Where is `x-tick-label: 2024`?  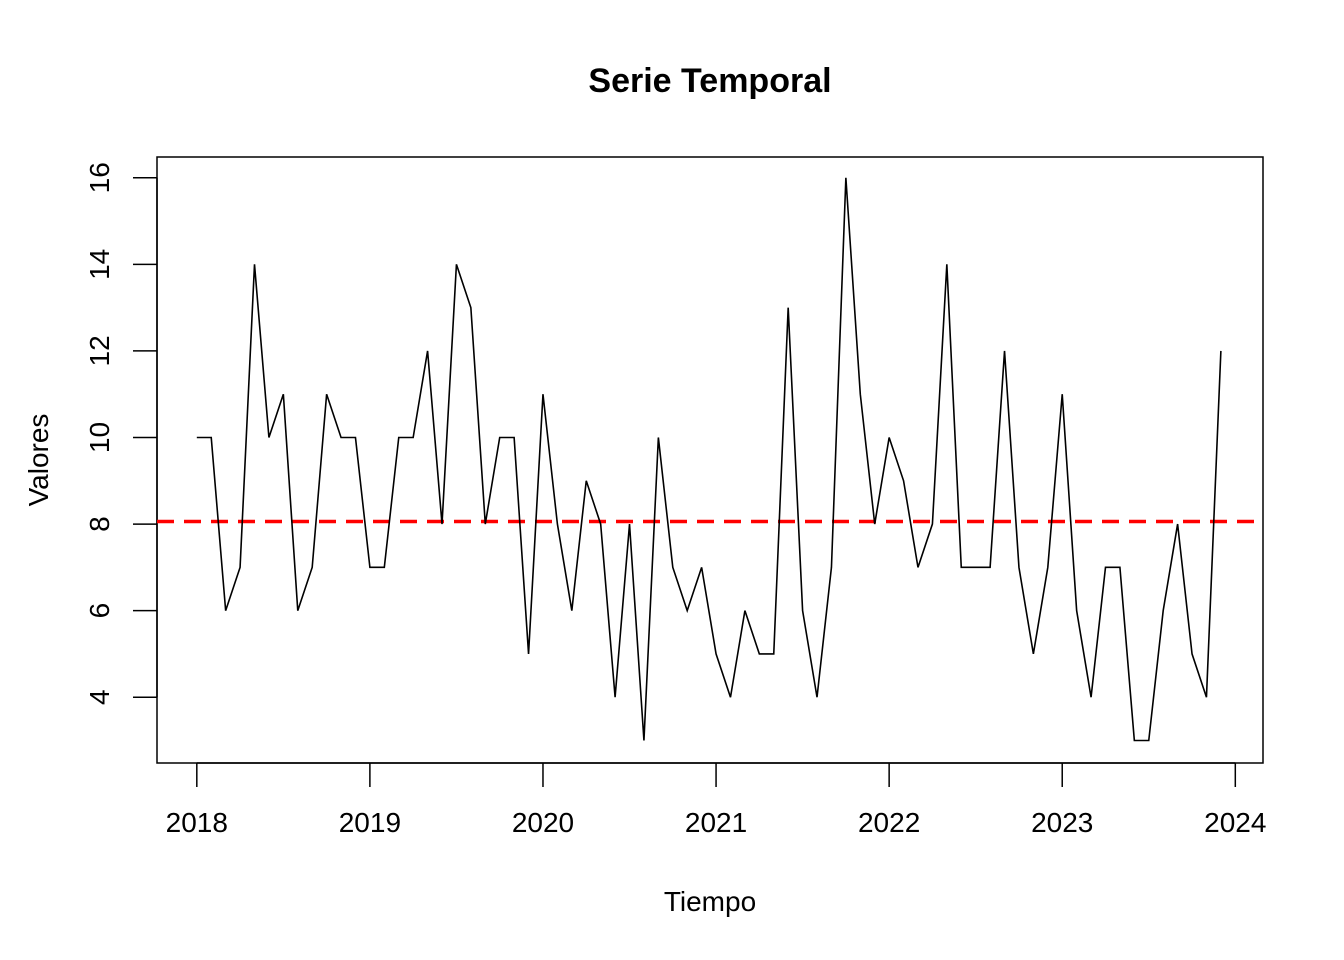
x-tick-label: 2024 is located at coordinates (1235, 822).